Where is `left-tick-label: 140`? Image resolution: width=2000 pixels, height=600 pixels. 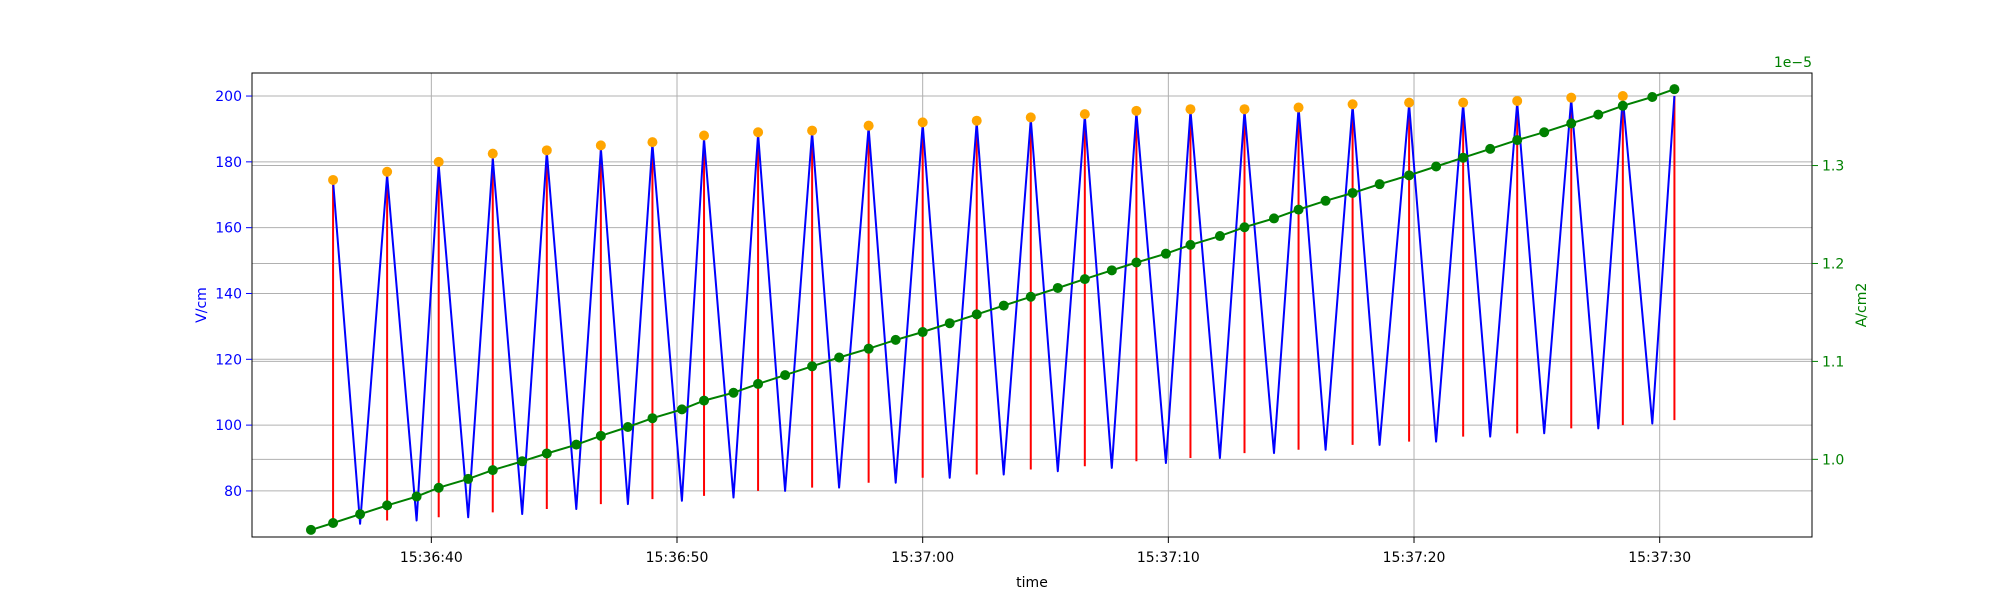
left-tick-label: 140 is located at coordinates (228, 294).